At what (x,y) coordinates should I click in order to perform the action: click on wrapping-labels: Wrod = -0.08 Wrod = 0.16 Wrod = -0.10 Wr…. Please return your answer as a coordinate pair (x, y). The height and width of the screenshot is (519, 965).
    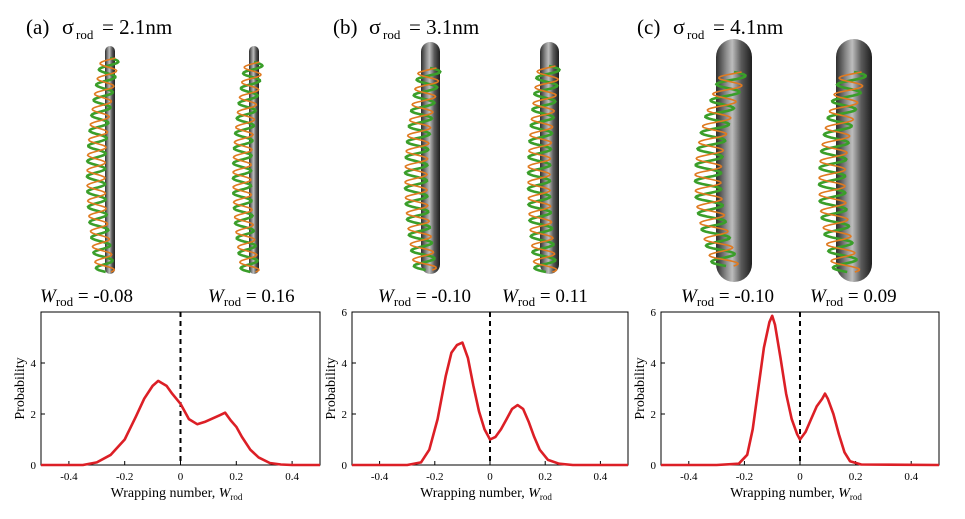
    Looking at the image, I should click on (468, 297).